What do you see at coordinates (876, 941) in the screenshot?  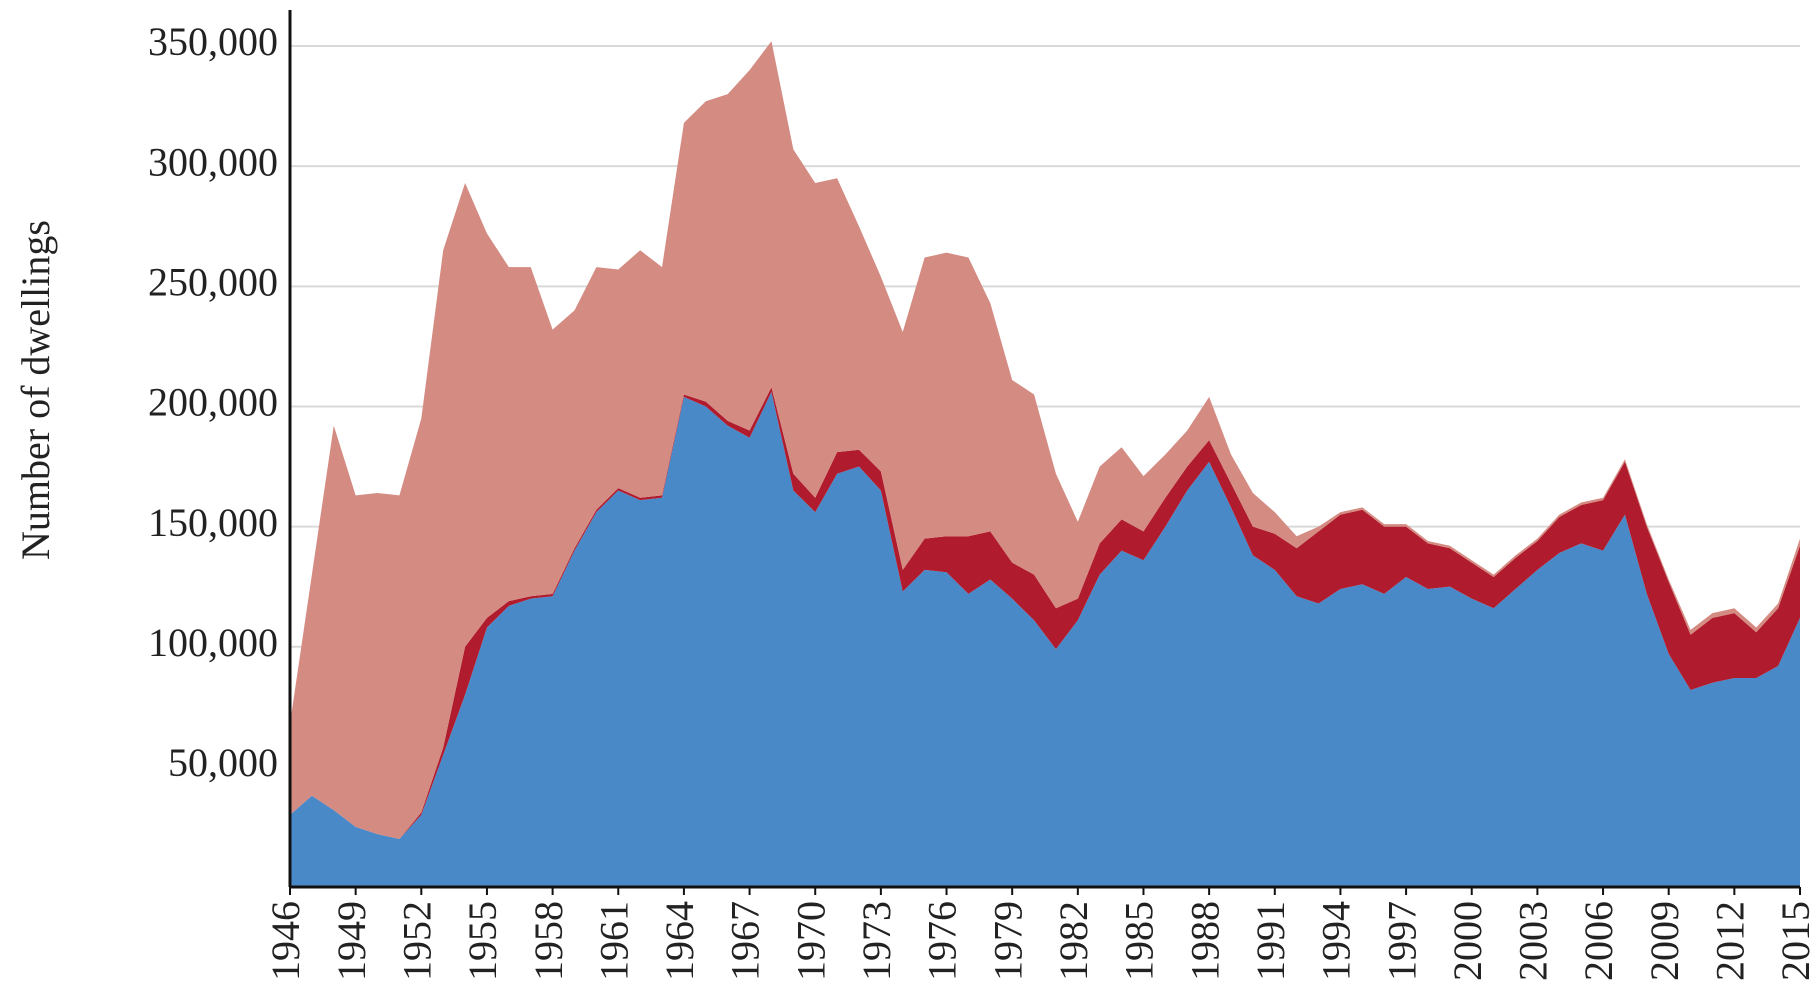 I see `x-tick-label: 1973` at bounding box center [876, 941].